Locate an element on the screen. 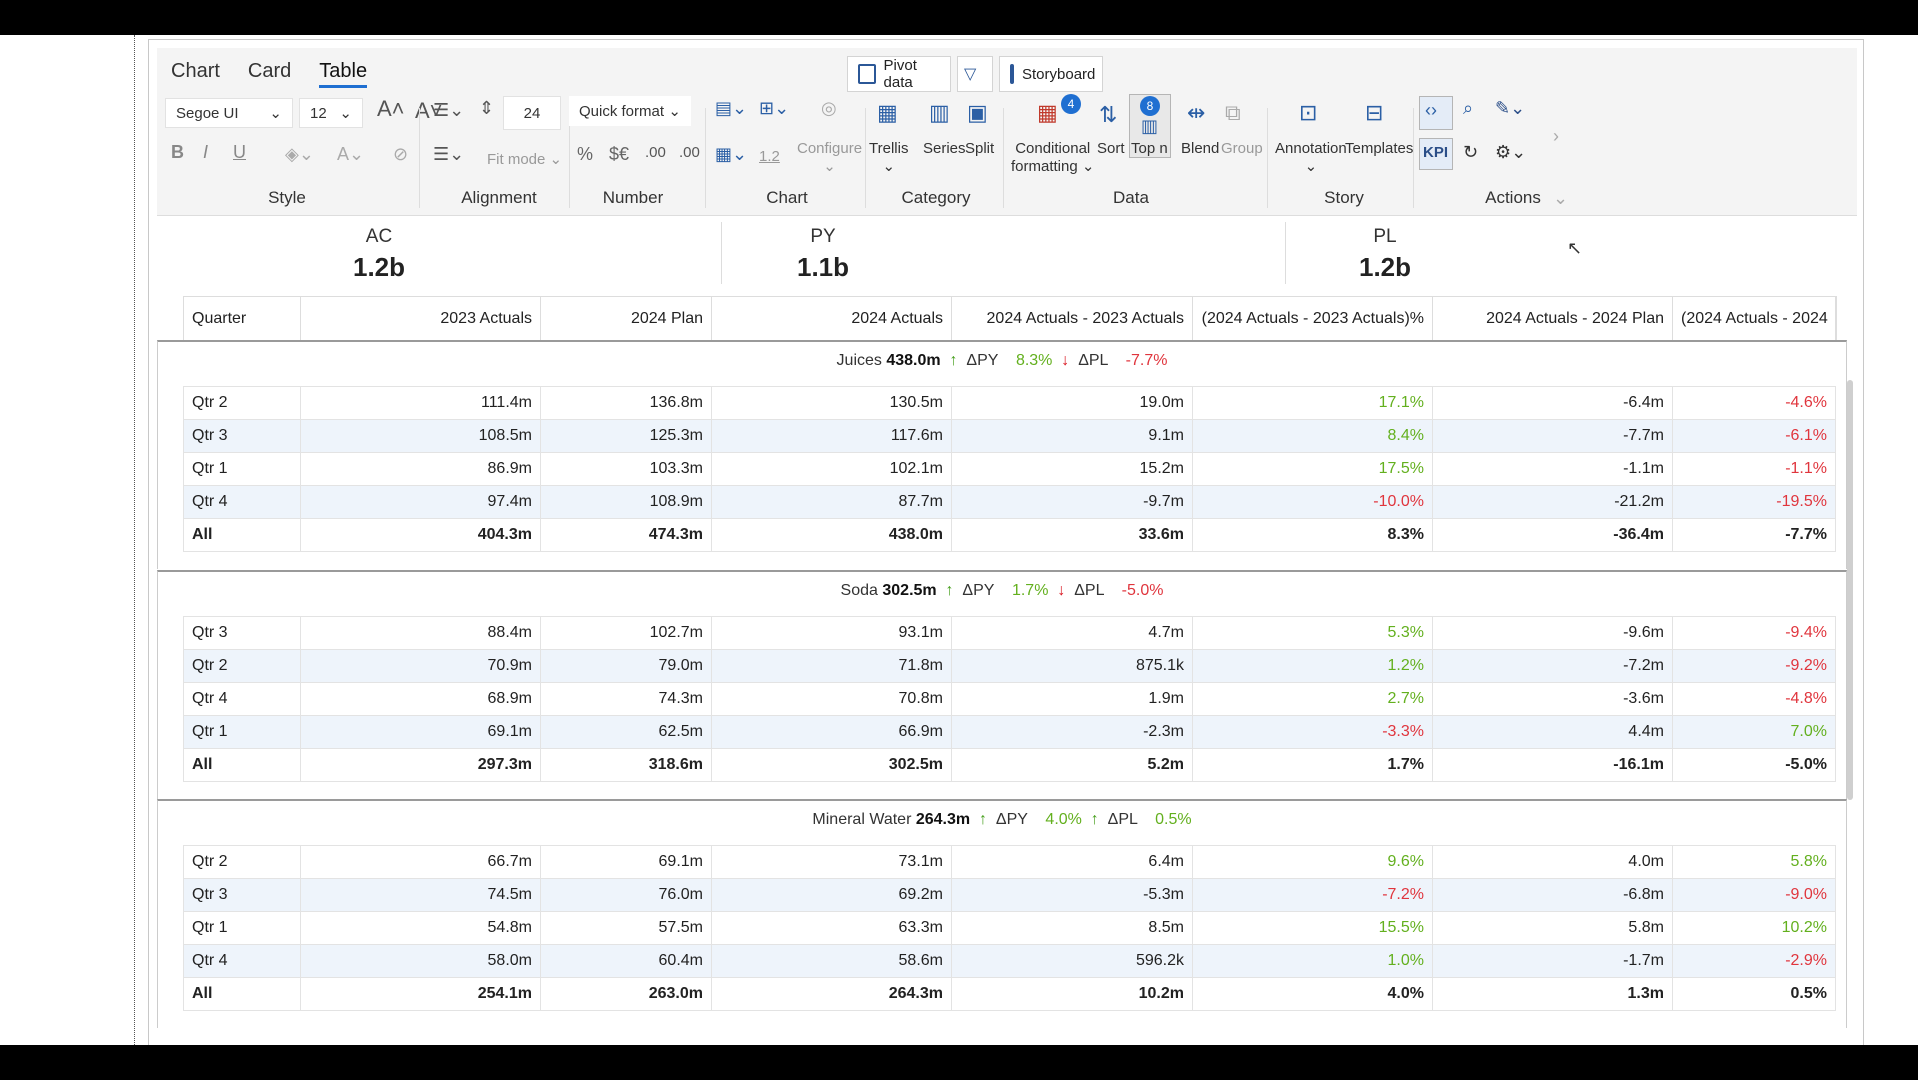  table-row: Qtr 2 70.9m 79.0m 71.8m 875.1k 1.2% -7.2m -9.2% is located at coordinates (1009, 666).